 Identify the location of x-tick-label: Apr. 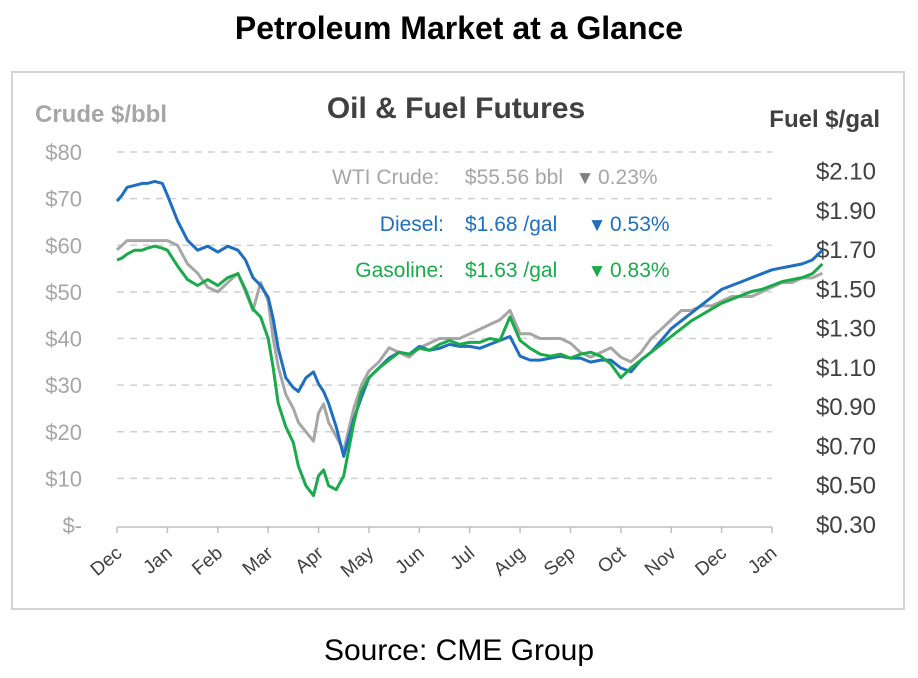
(310, 560).